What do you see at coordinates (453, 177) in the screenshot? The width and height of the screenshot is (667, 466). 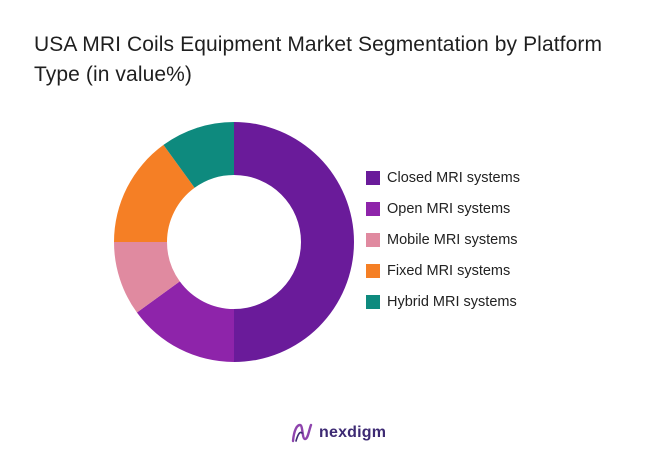 I see `legend-label: Closed MRI systems` at bounding box center [453, 177].